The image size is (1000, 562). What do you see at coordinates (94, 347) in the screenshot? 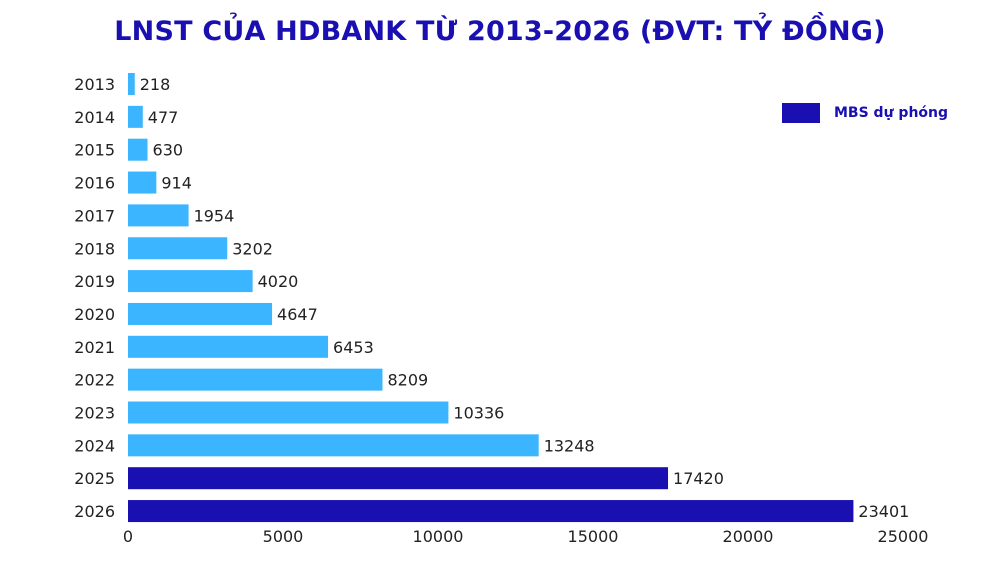
I see `category-label-2021: 2021` at bounding box center [94, 347].